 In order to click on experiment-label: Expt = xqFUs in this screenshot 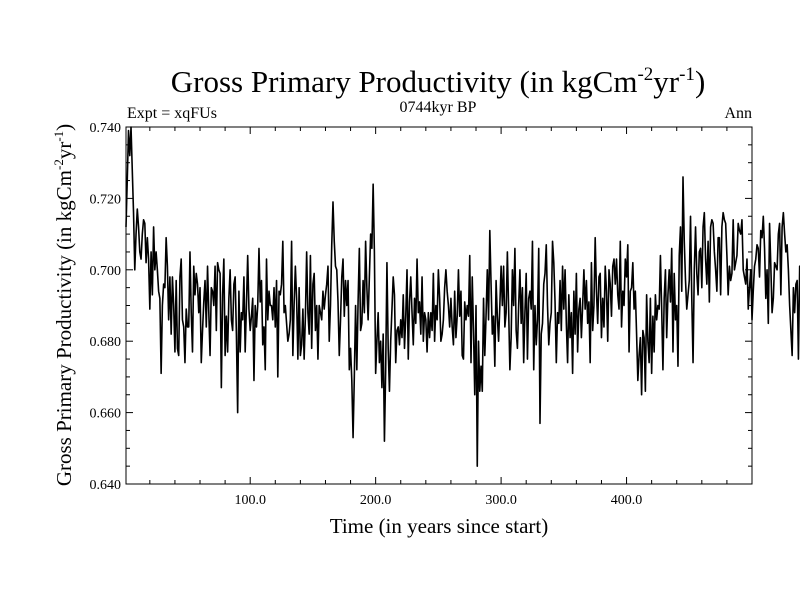, I will do `click(172, 113)`.